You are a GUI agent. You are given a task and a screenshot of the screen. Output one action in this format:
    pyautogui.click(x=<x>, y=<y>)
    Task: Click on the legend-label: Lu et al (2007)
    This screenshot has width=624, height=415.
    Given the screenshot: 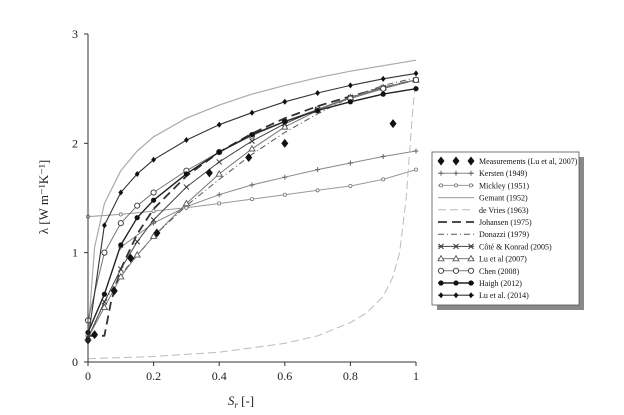 What is the action you would take?
    pyautogui.click(x=503, y=259)
    